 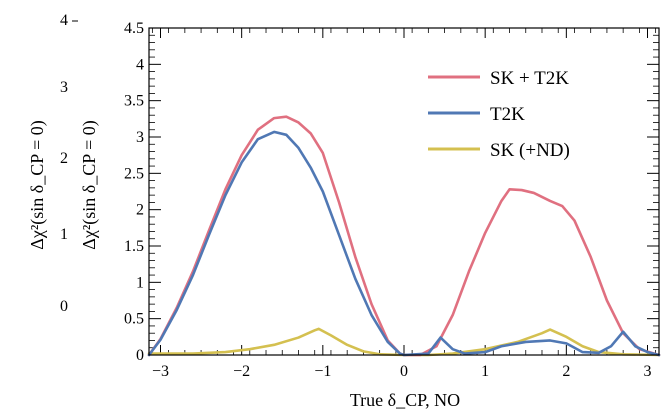 What do you see at coordinates (64, 234) in the screenshot?
I see `background-tick-label: 1` at bounding box center [64, 234].